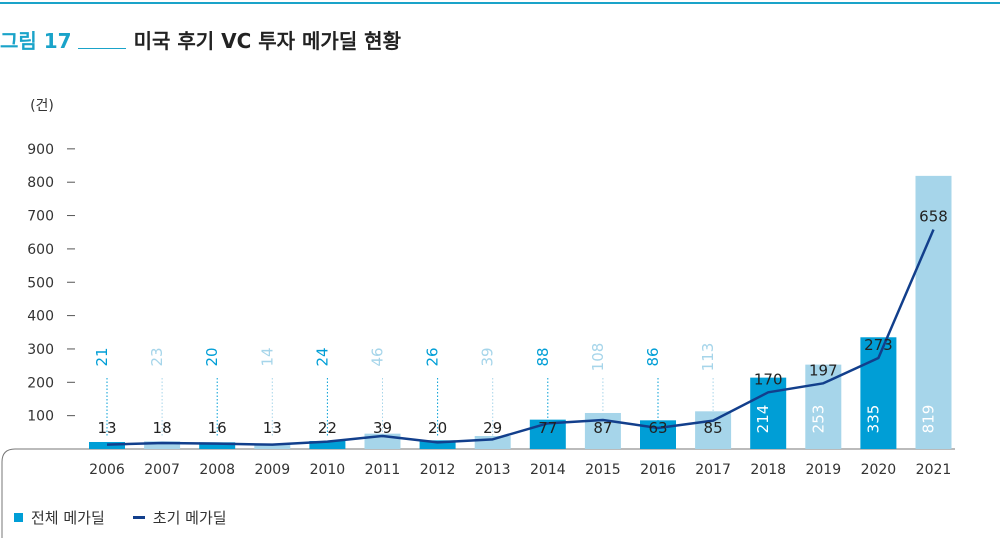  What do you see at coordinates (102, 356) in the screenshot?
I see `bar-value-label: 21` at bounding box center [102, 356].